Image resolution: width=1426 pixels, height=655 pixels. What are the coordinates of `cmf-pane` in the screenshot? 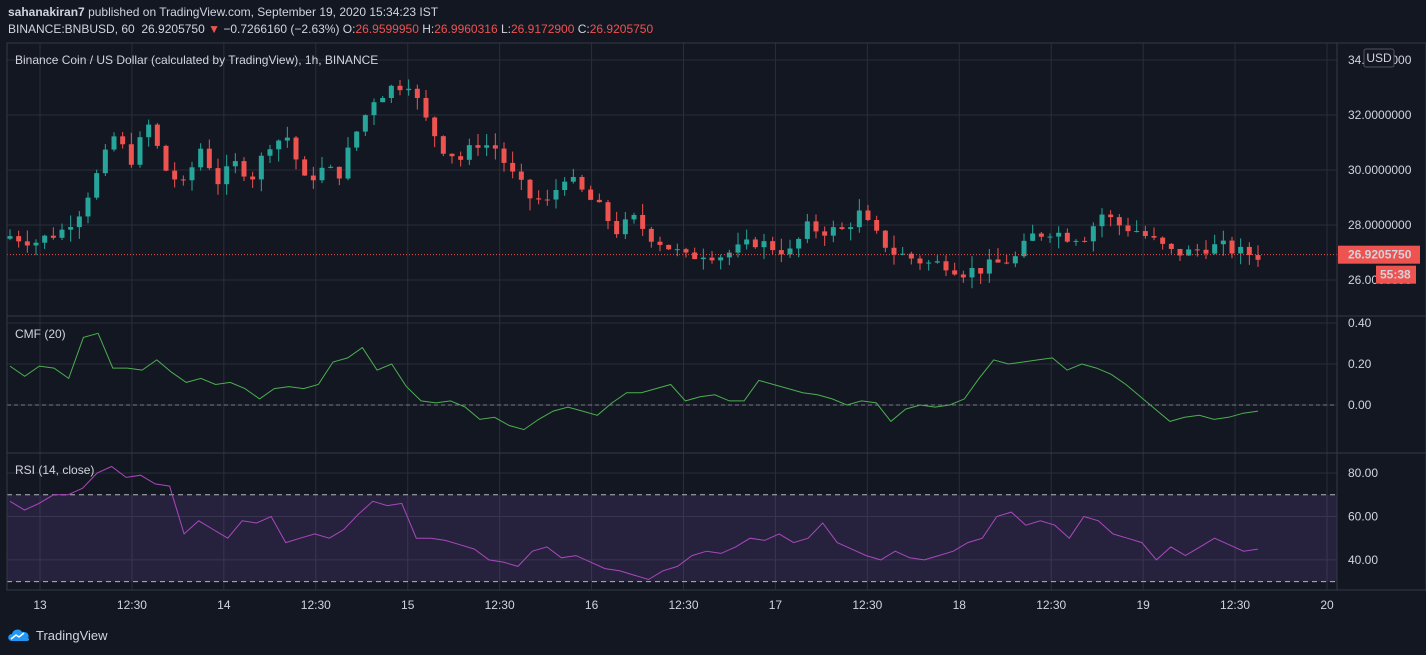 It's located at (672, 381).